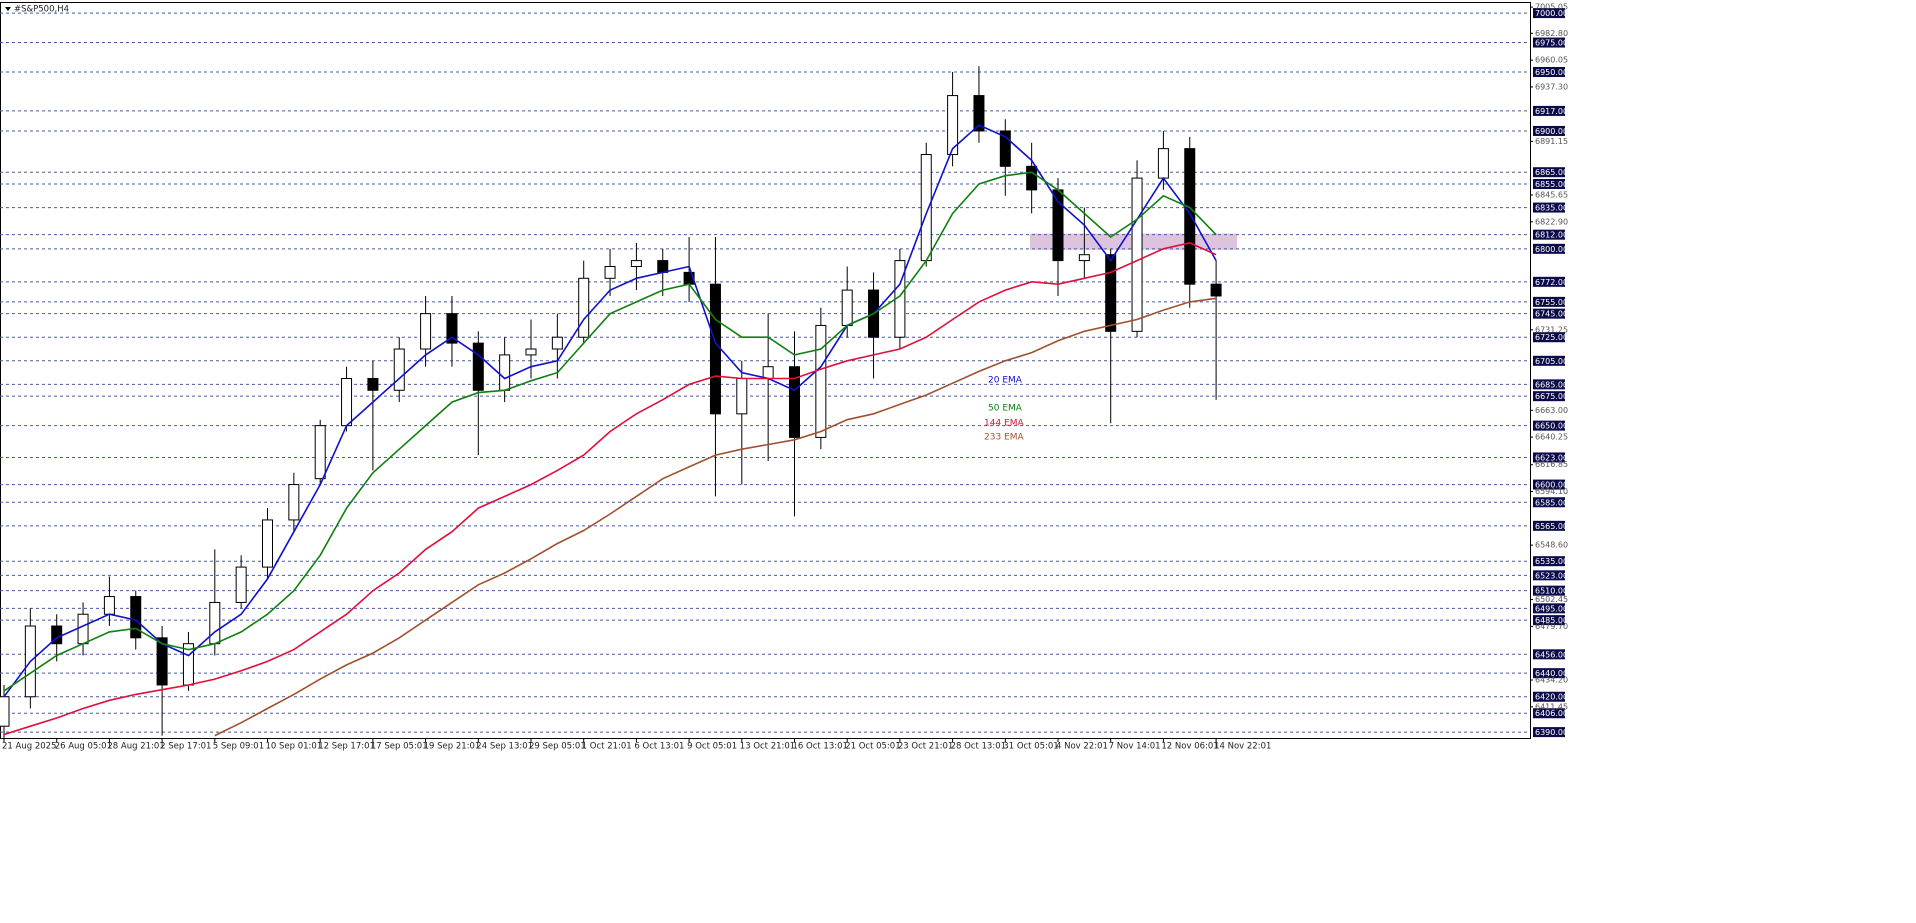 Image resolution: width=1916 pixels, height=923 pixels. I want to click on x-tick-label: 28 Oct 13:01, so click(978, 747).